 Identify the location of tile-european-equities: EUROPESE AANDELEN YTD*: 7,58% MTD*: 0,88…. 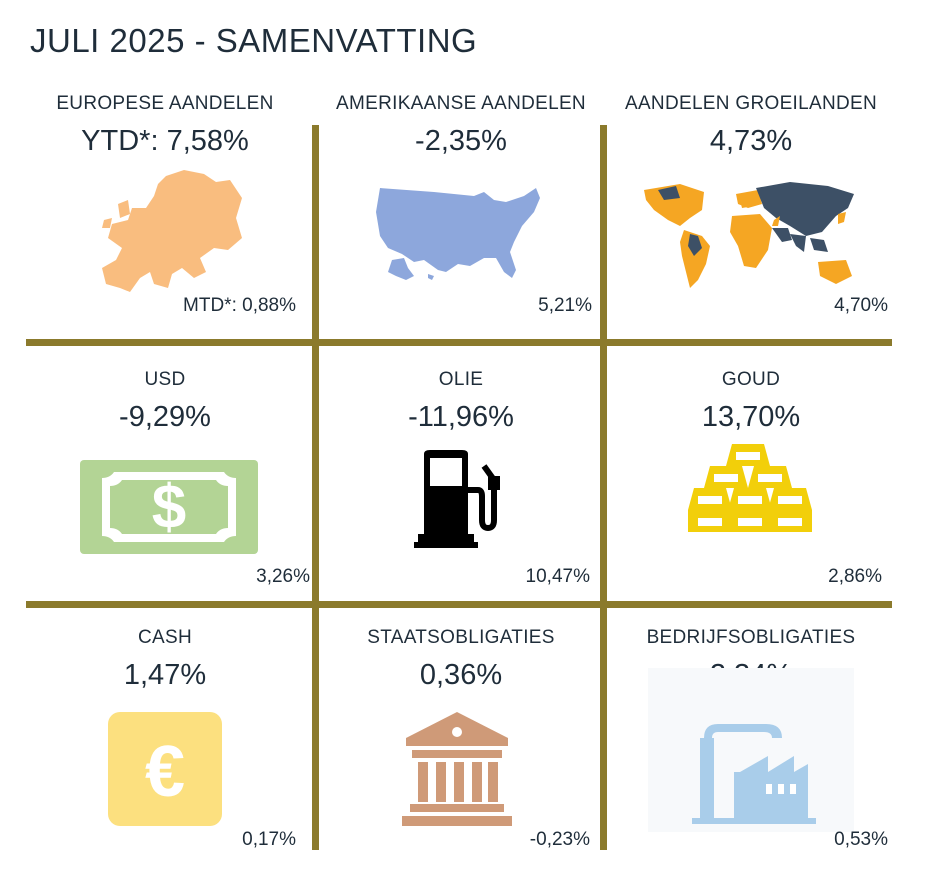
(165, 215).